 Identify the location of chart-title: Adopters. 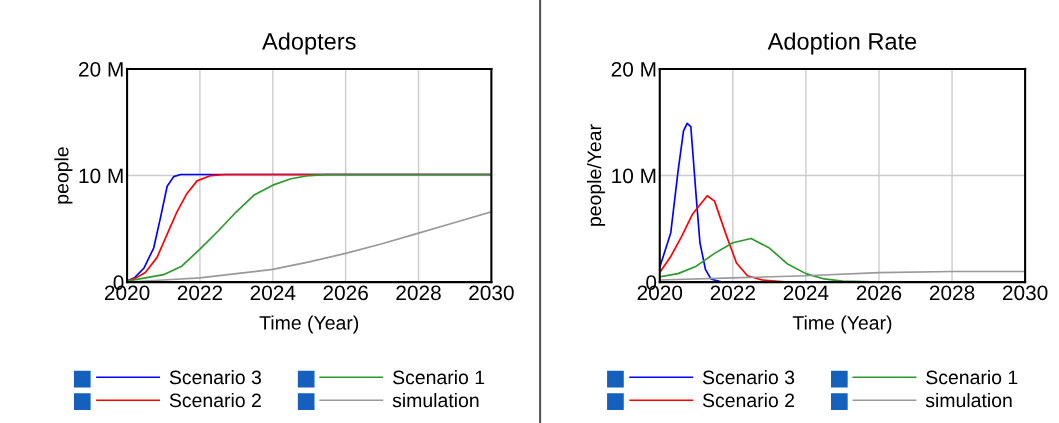
(309, 43).